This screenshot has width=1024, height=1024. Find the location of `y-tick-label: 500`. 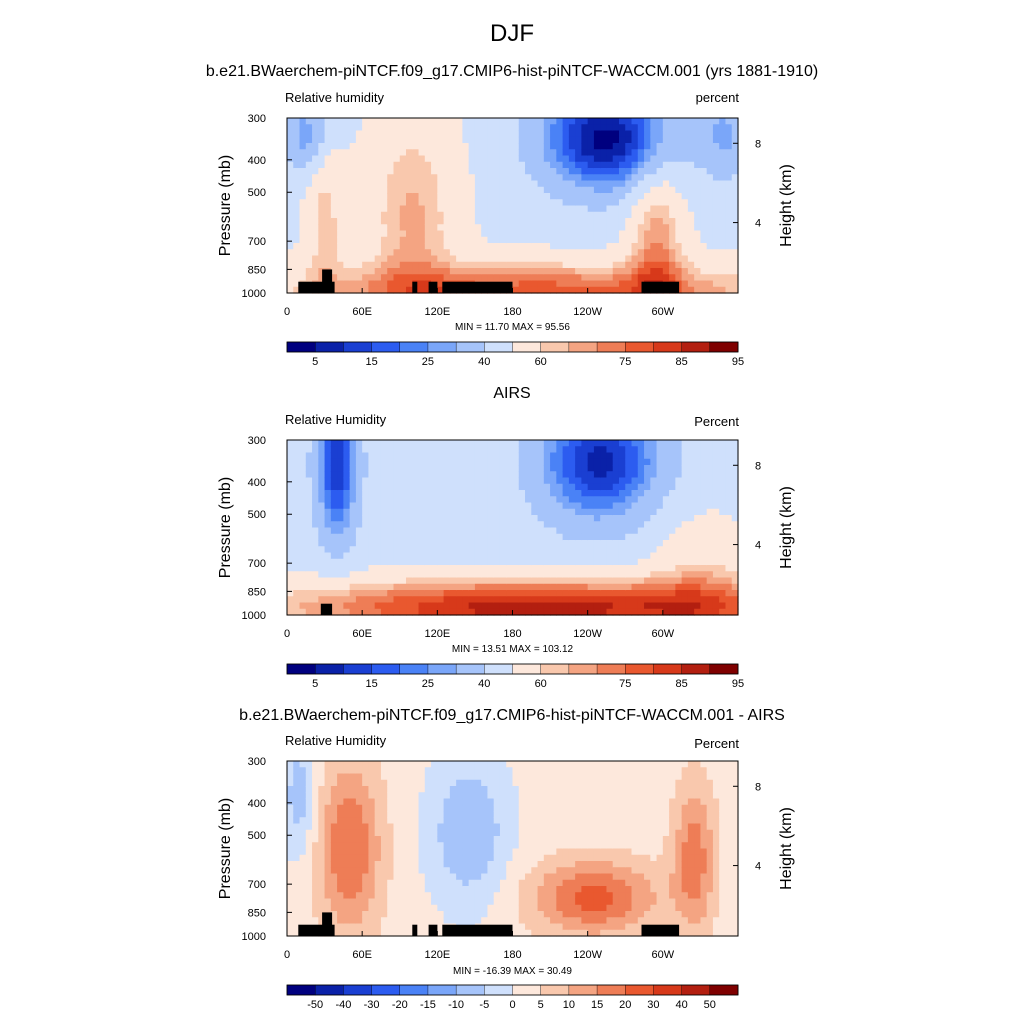

y-tick-label: 500 is located at coordinates (257, 515).